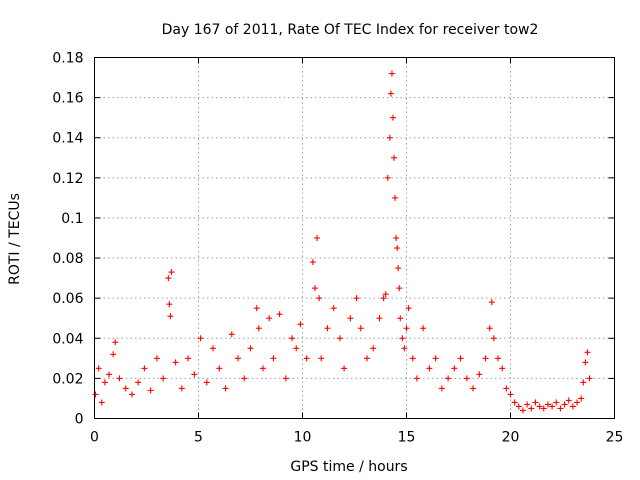  Describe the element at coordinates (79, 420) in the screenshot. I see `y-tick-label: 0` at that location.